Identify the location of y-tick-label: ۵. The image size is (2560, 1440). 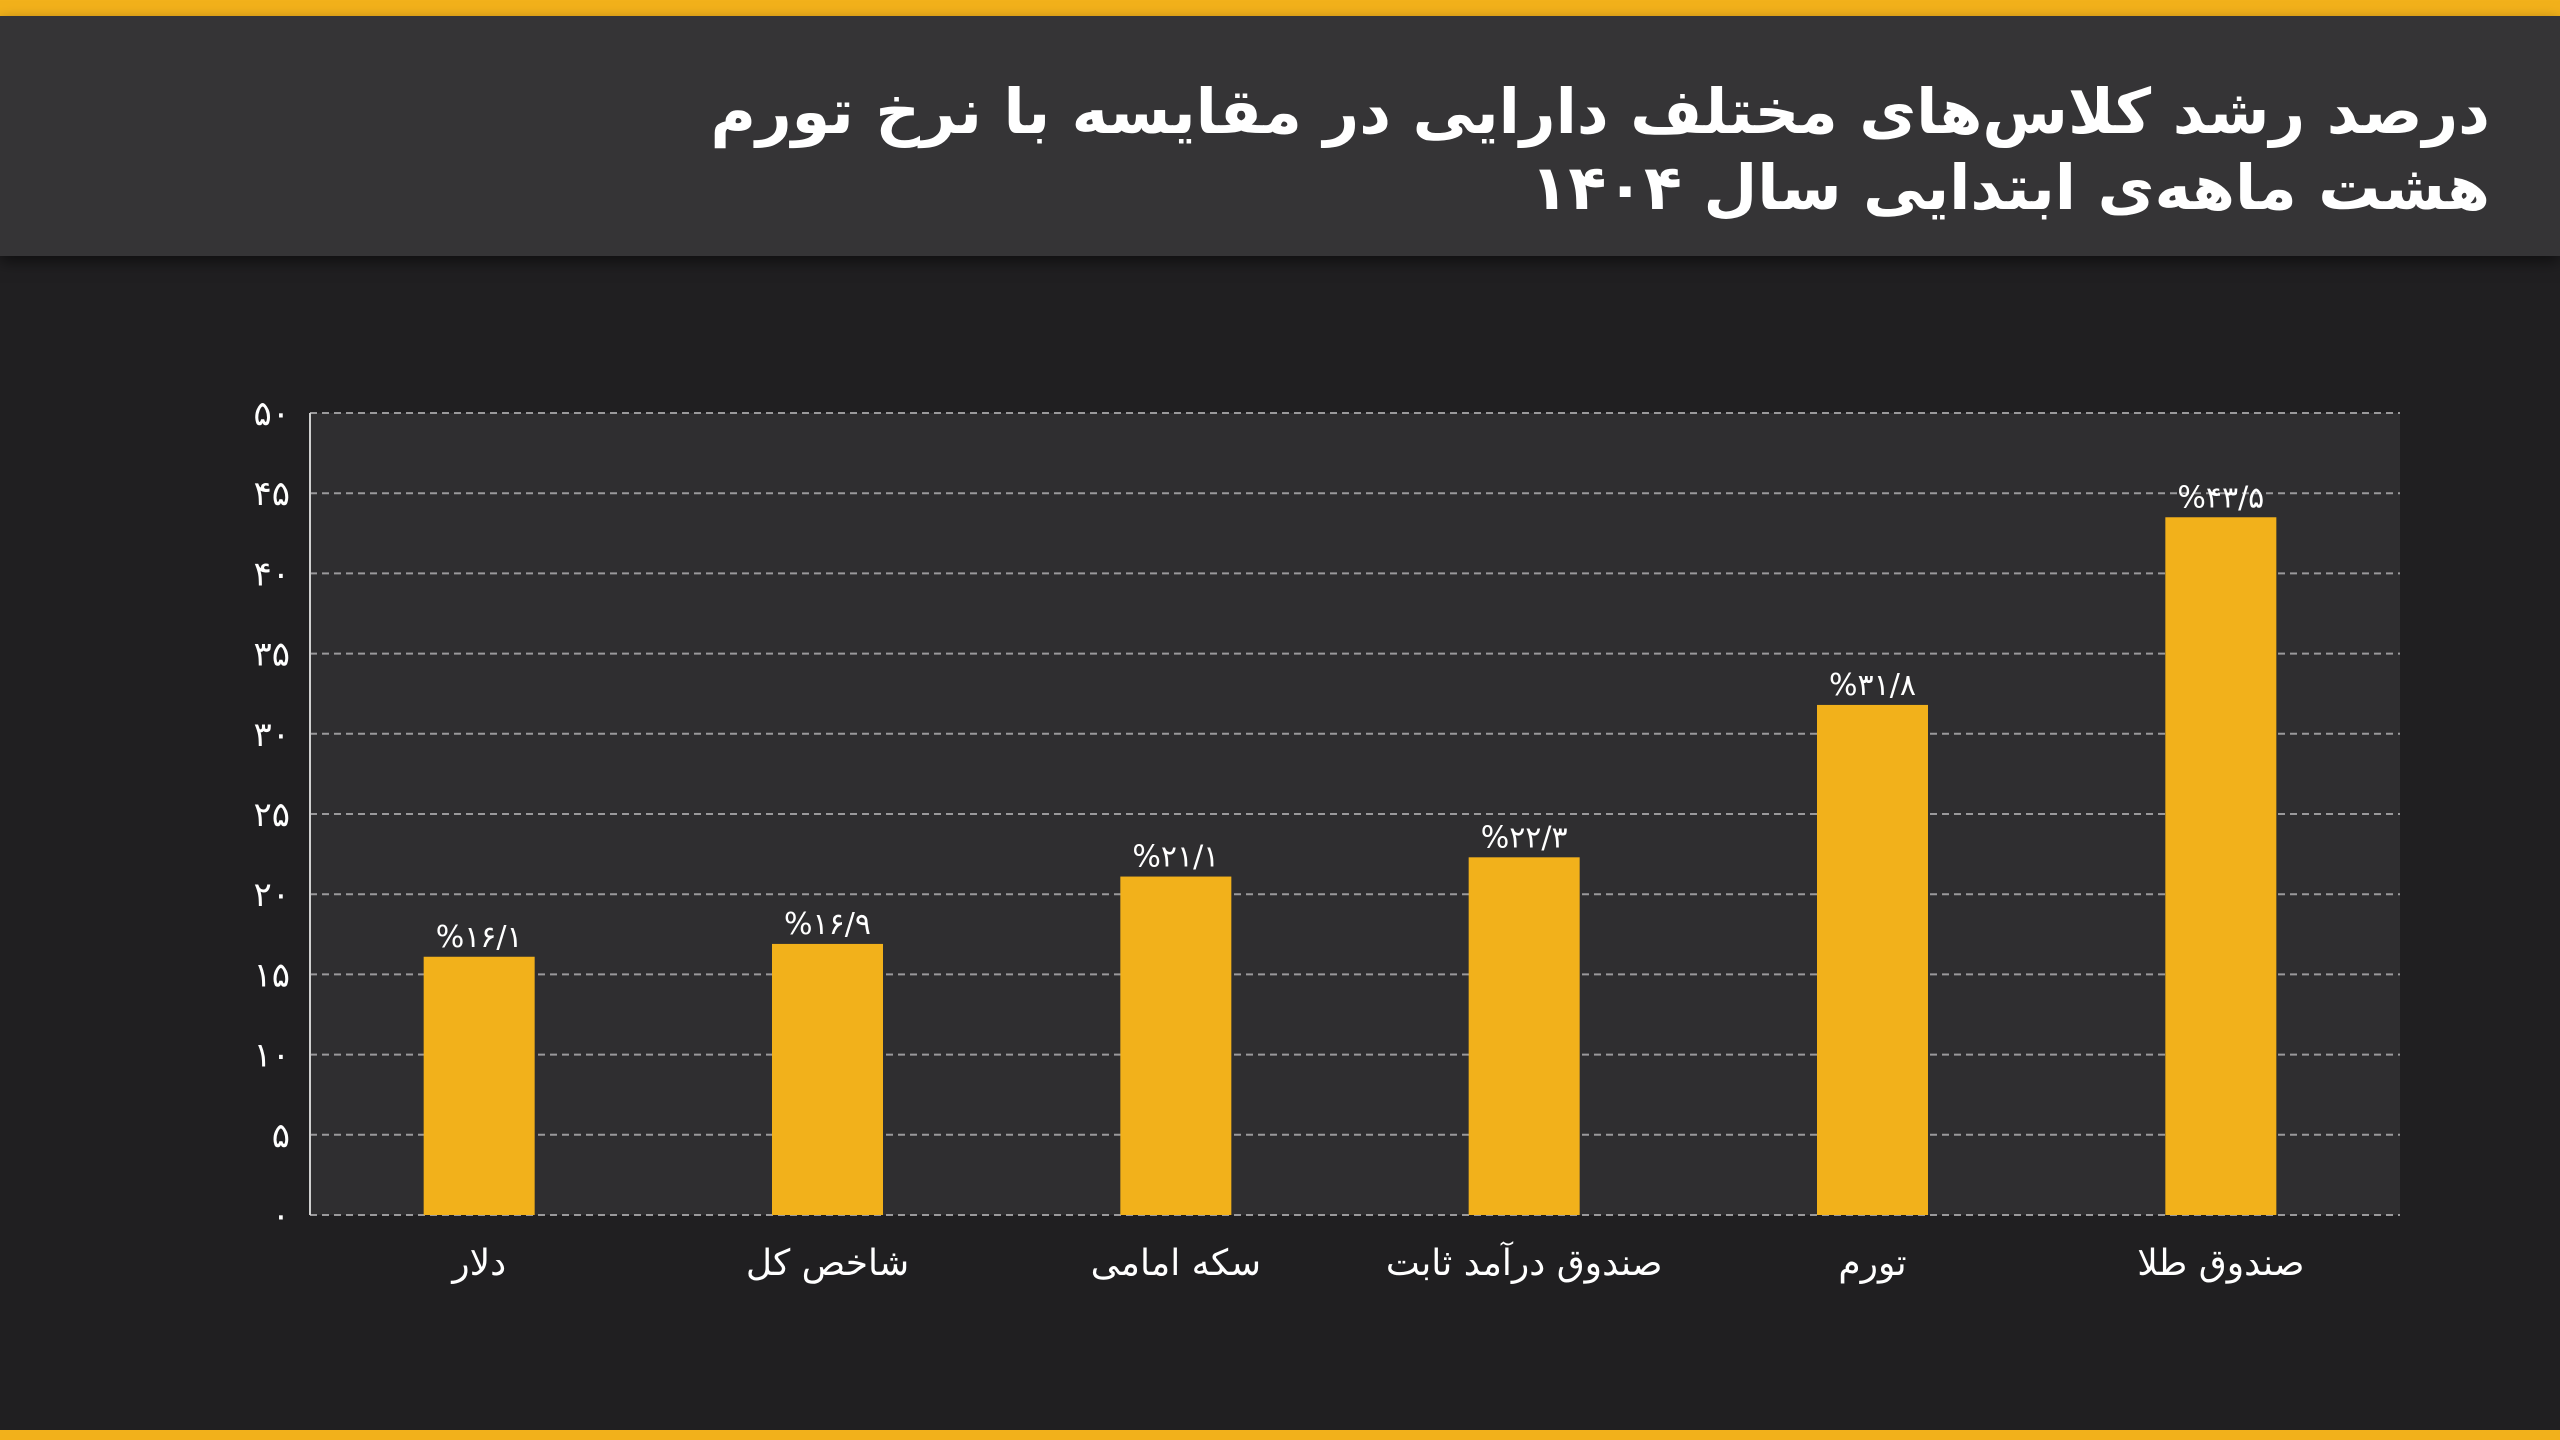
(281, 1136).